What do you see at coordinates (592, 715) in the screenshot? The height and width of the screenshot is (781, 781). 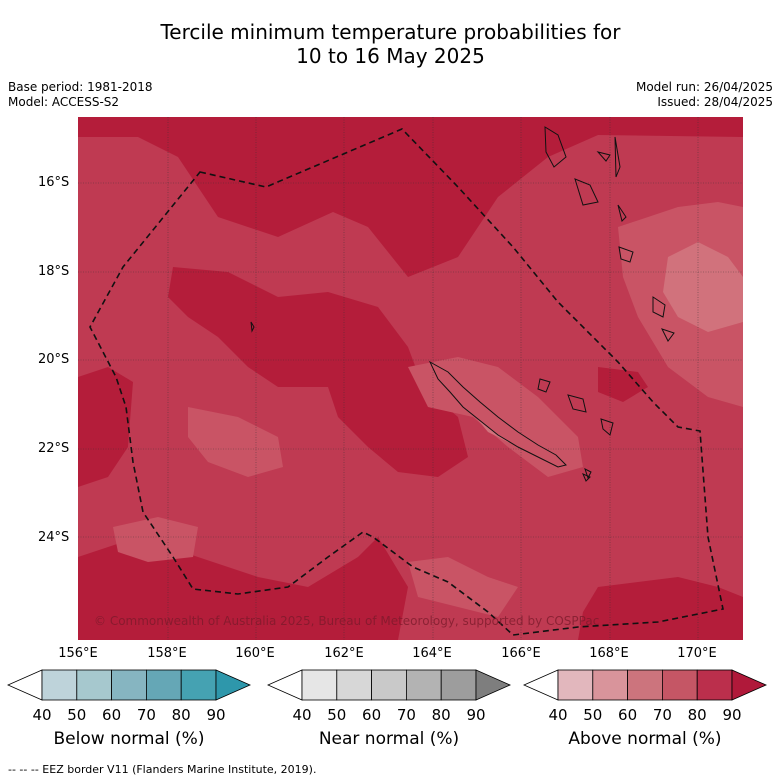 I see `above-colorbar-tick-label: 50` at bounding box center [592, 715].